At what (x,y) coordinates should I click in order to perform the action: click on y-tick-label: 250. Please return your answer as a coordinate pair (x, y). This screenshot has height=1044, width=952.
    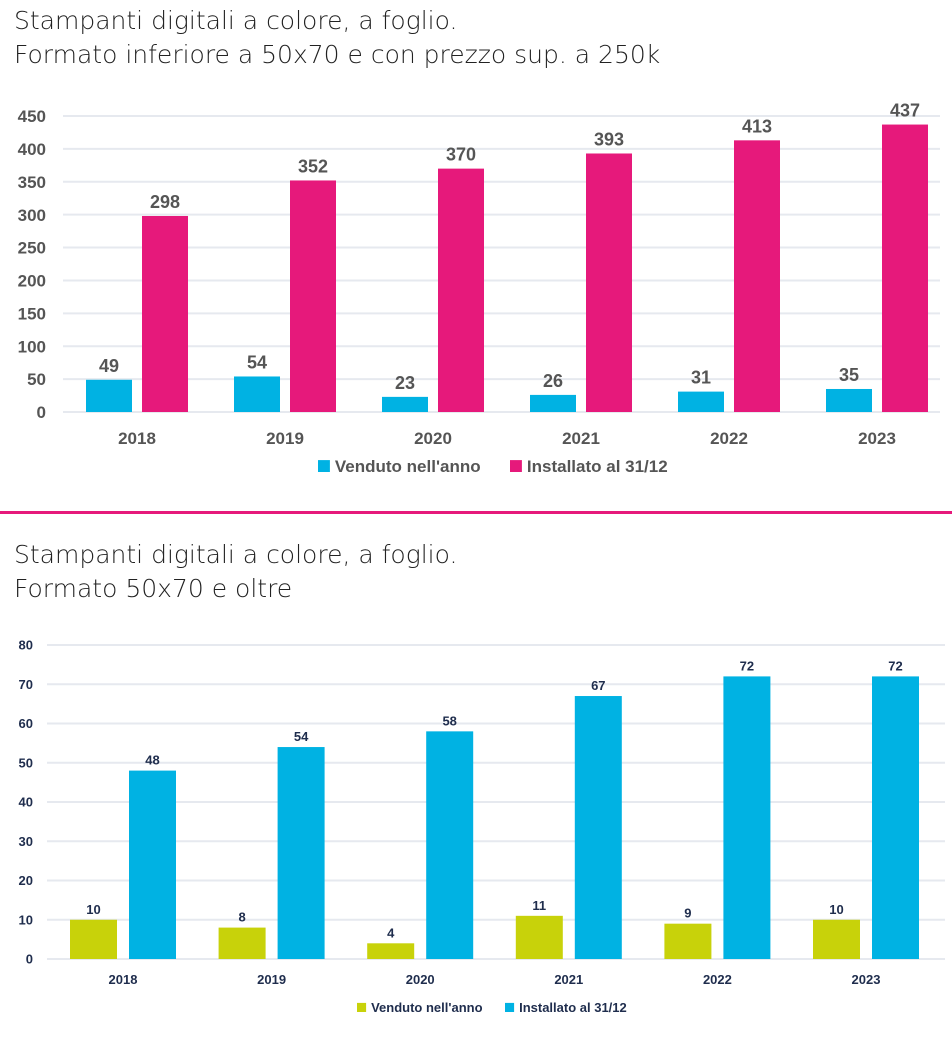
    Looking at the image, I should click on (32, 248).